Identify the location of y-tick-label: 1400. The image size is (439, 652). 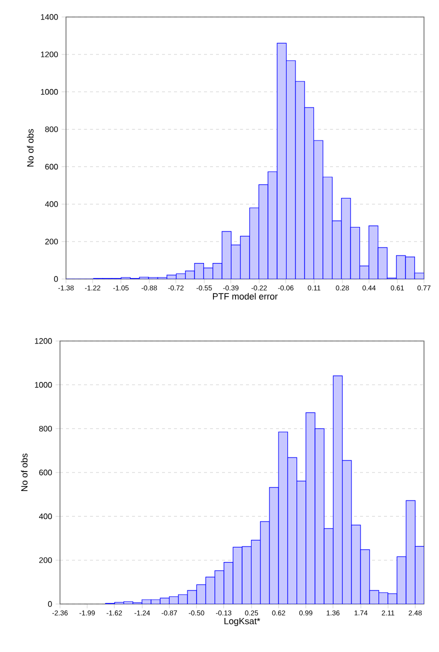
(49, 17).